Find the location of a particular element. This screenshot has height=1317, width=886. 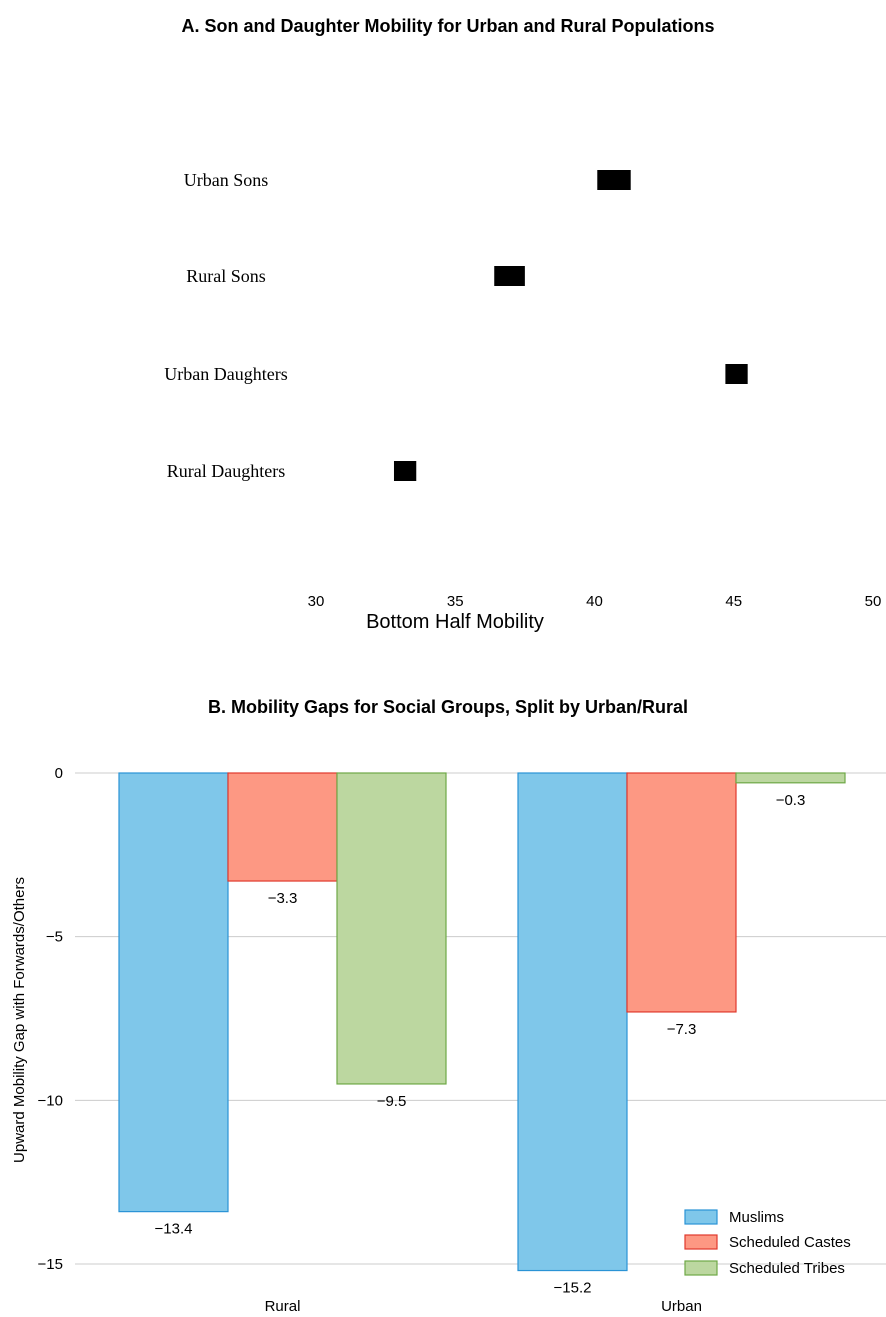

row-label-urban-sons: Urban Sons is located at coordinates (226, 180).